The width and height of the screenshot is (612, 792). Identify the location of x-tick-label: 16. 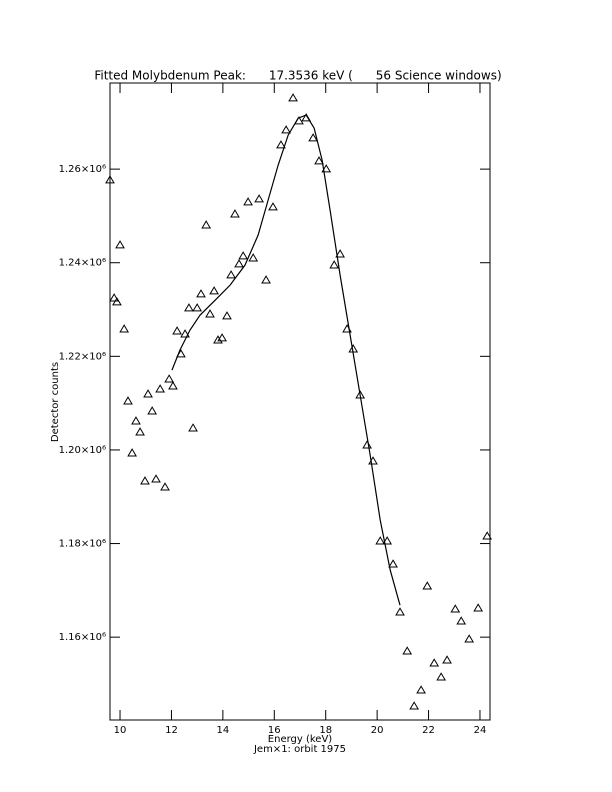
(274, 730).